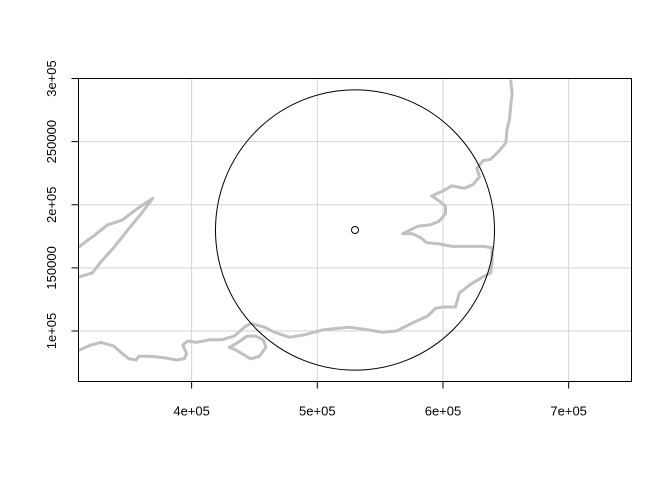 The width and height of the screenshot is (672, 480). Describe the element at coordinates (191, 411) in the screenshot. I see `x-tick-label: 4e+05` at that location.